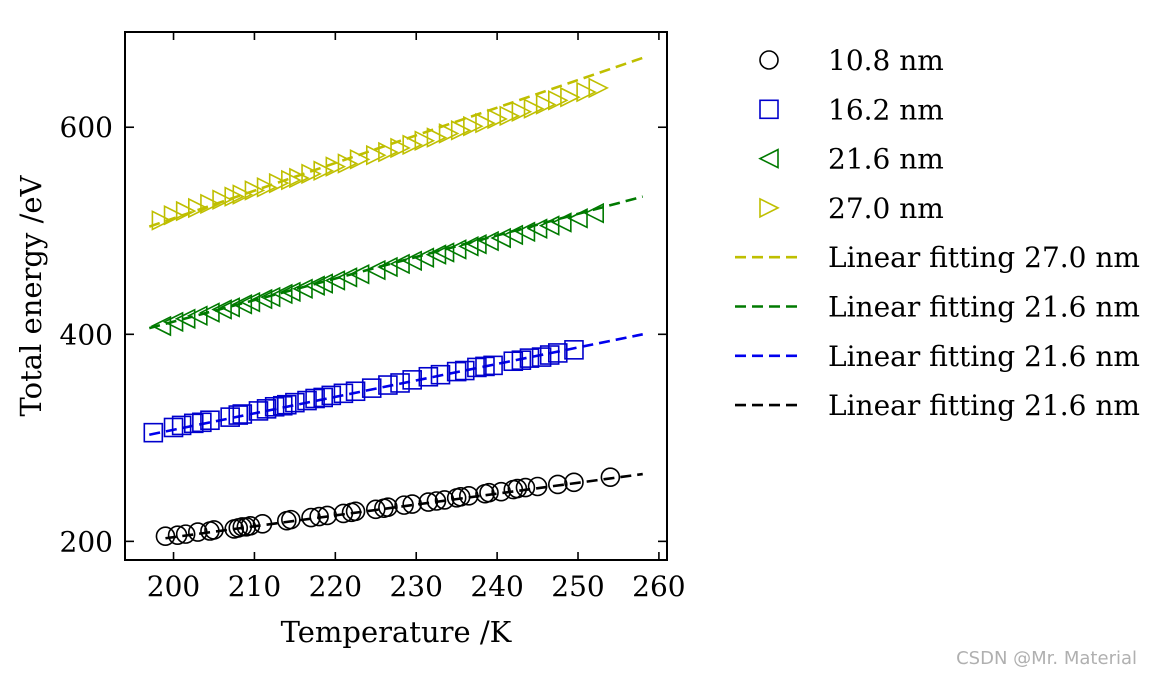 This screenshot has width=1151, height=675. Describe the element at coordinates (886, 159) in the screenshot. I see `legend-label: 21.6 nm` at that location.